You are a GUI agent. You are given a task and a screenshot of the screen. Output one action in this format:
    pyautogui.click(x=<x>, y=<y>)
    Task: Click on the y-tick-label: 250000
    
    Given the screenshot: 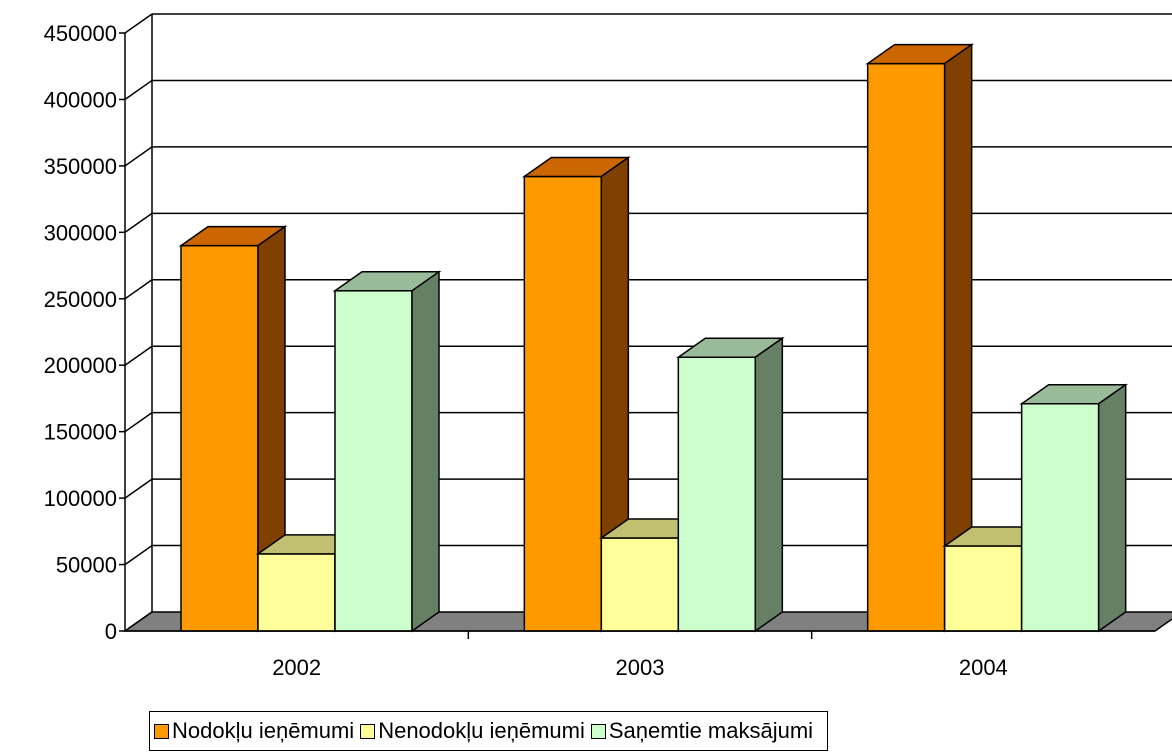 What is the action you would take?
    pyautogui.click(x=80, y=299)
    